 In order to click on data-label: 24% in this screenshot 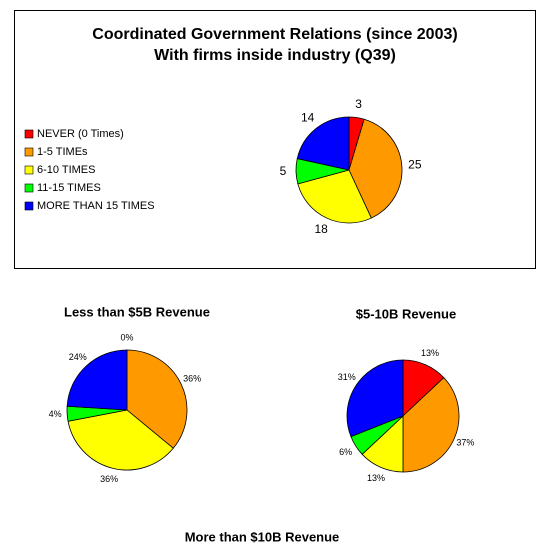, I will do `click(78, 357)`.